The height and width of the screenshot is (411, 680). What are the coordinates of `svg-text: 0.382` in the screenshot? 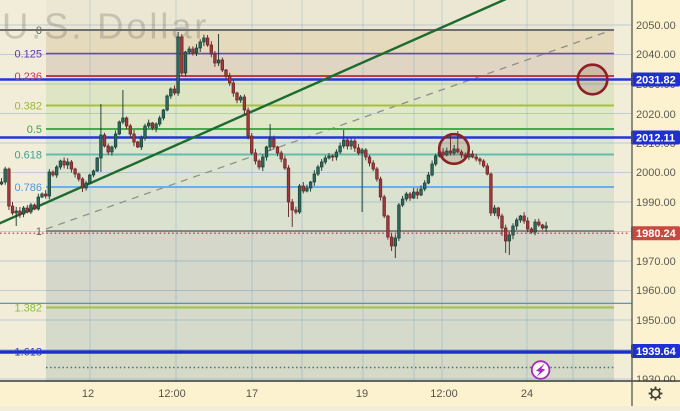 It's located at (28, 107).